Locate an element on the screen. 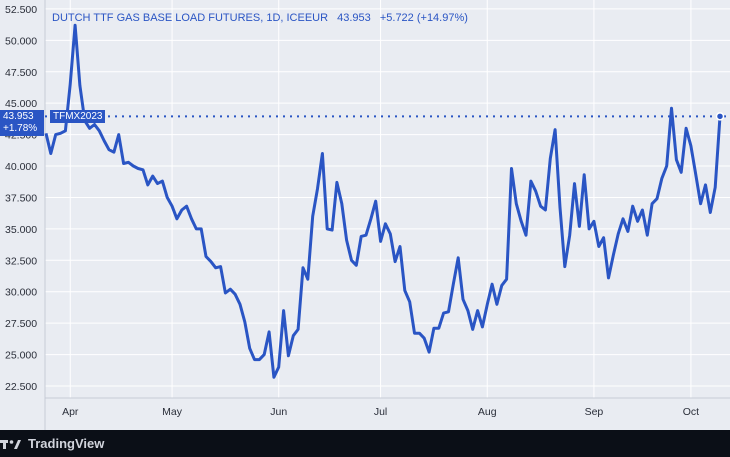  x-tick-label-sep: Sep is located at coordinates (594, 412).